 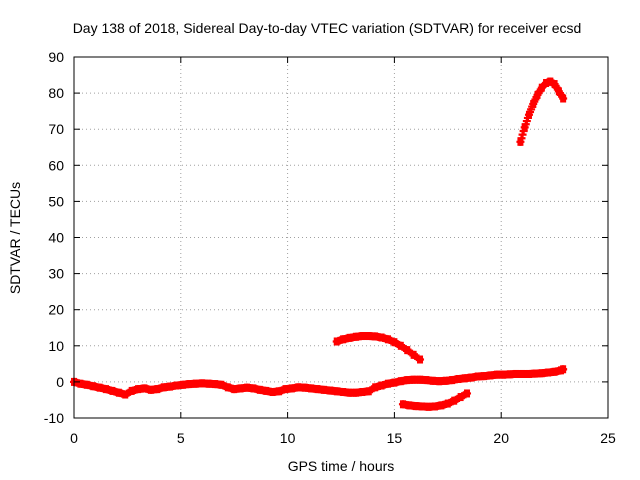 I want to click on y-tick-label: 90, so click(x=56, y=57).